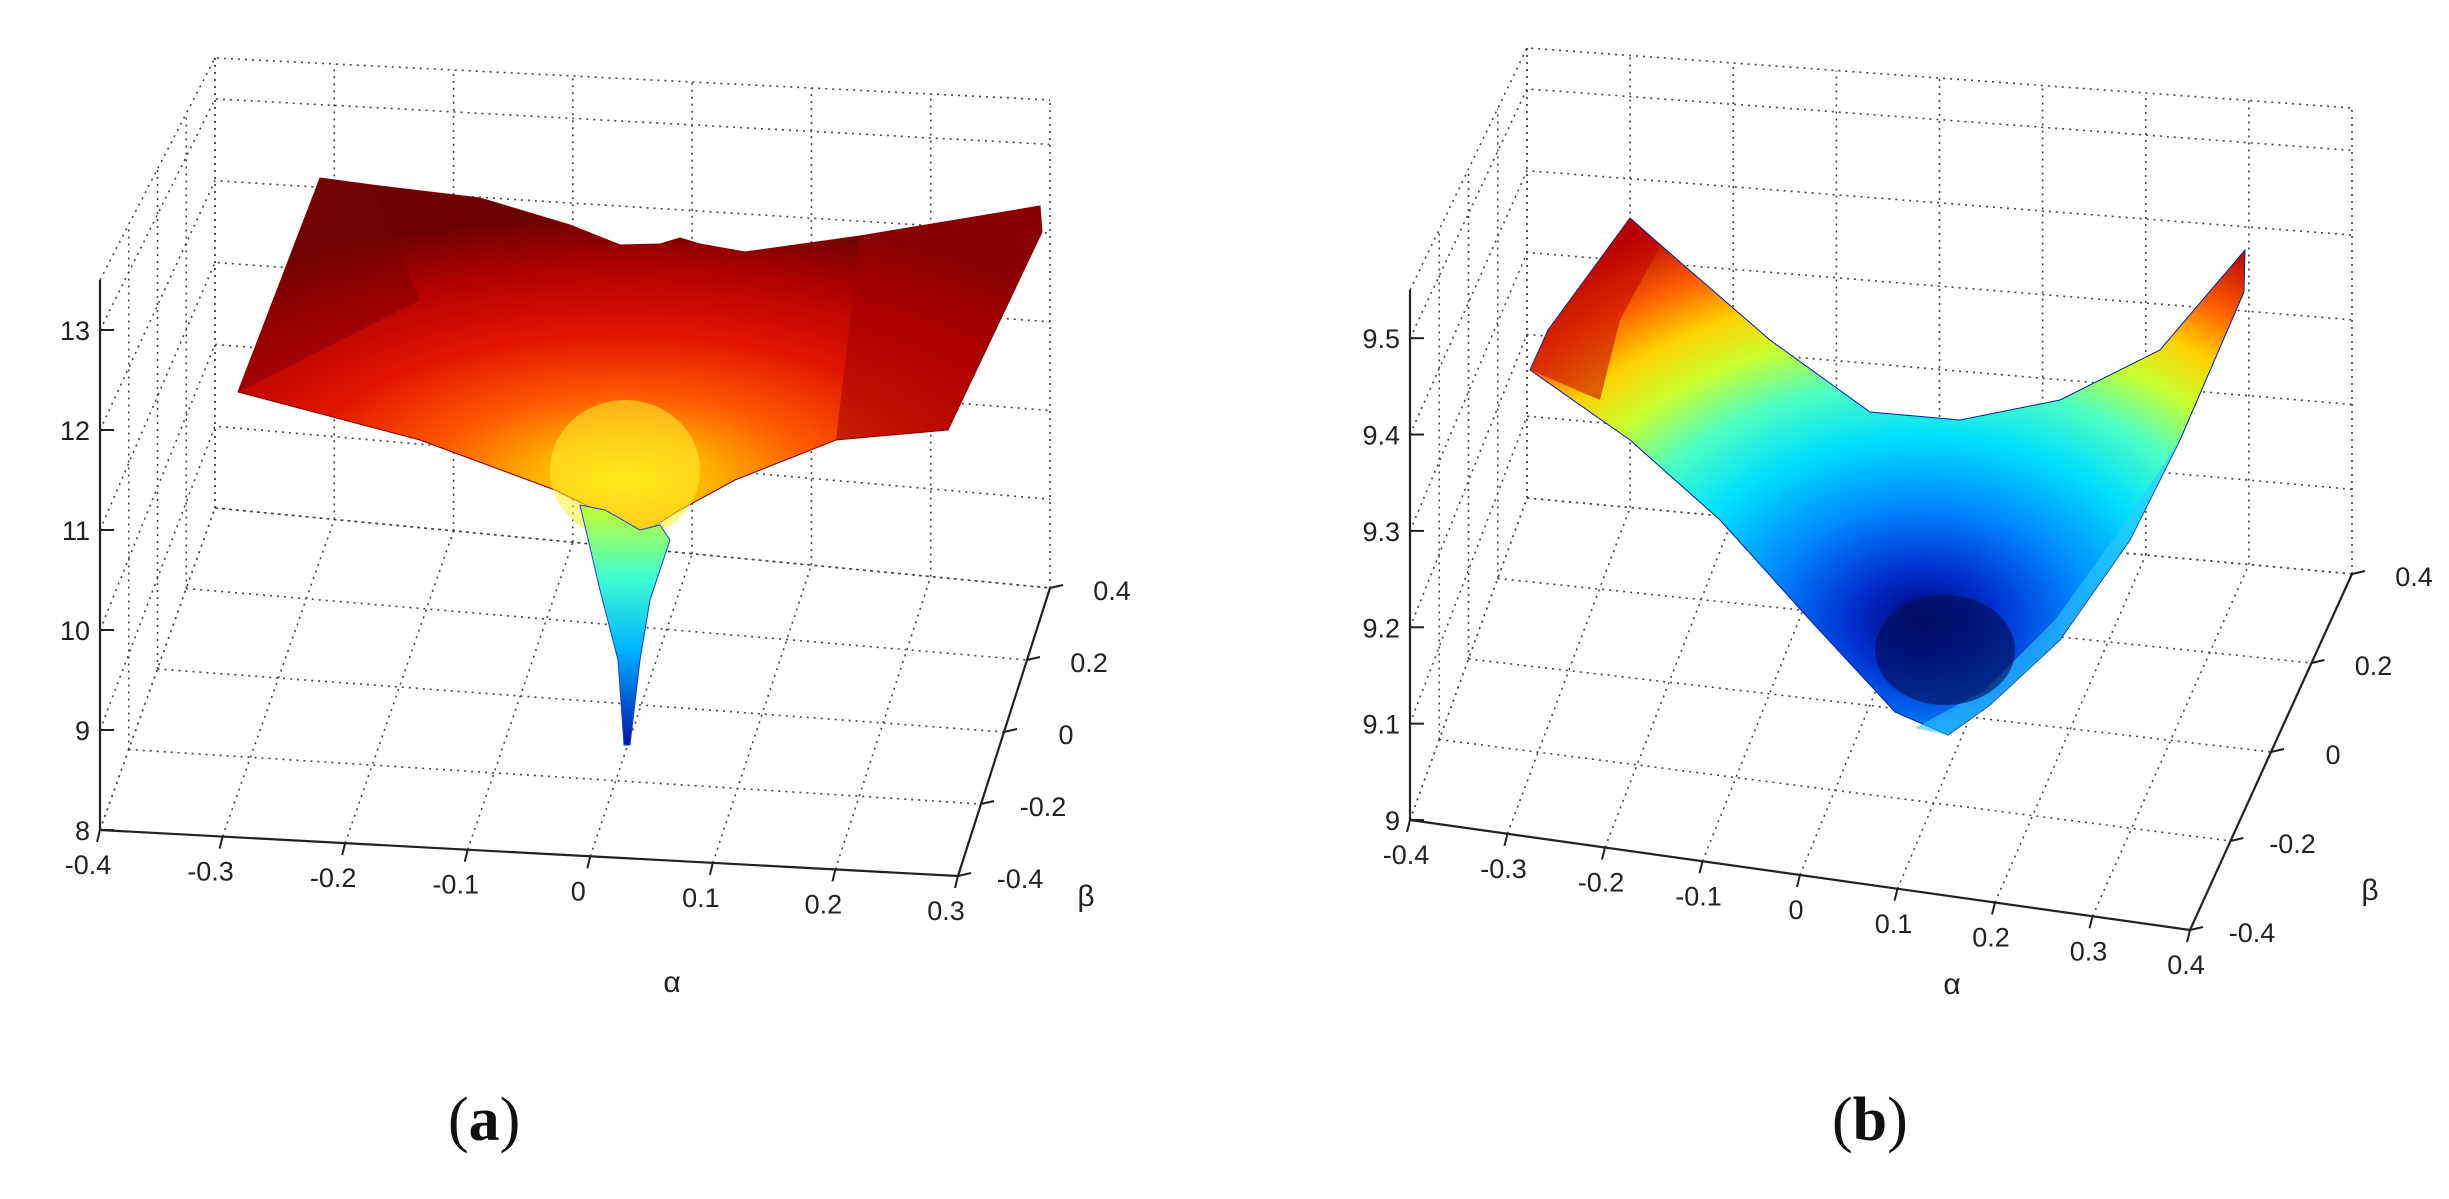 This screenshot has width=2449, height=1199. What do you see at coordinates (2186, 965) in the screenshot?
I see `x-tick-label: 0.4` at bounding box center [2186, 965].